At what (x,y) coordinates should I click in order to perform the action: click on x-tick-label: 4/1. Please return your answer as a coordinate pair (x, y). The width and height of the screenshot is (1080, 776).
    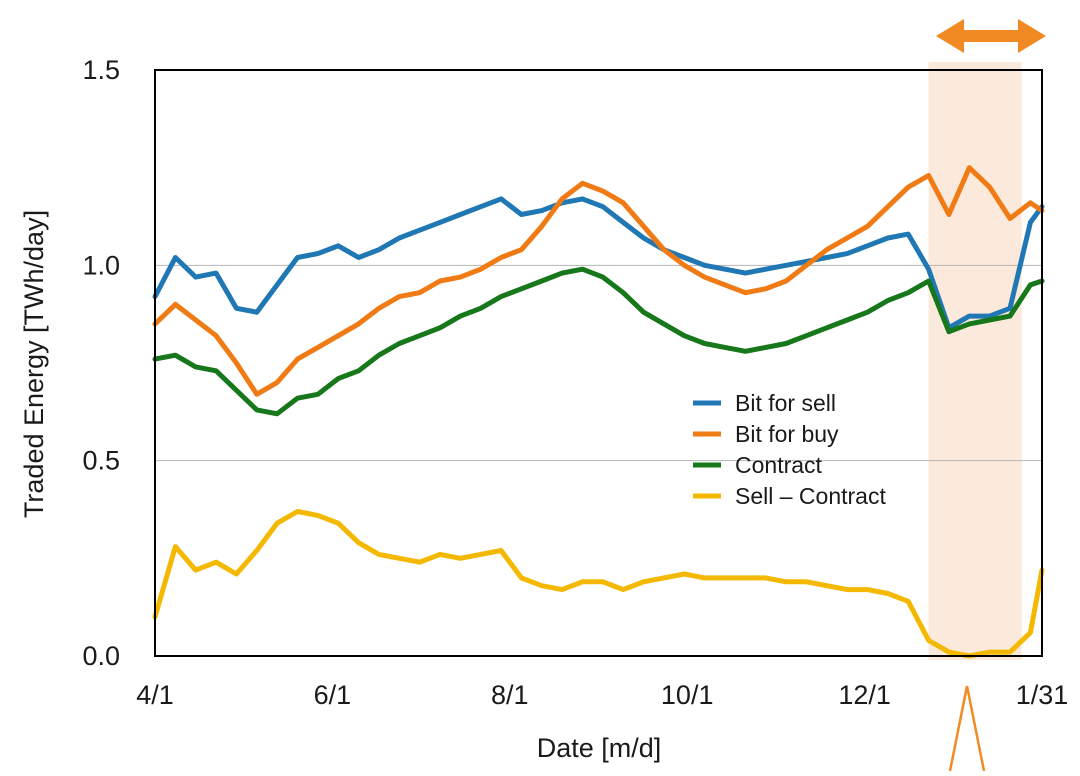
    Looking at the image, I should click on (155, 695).